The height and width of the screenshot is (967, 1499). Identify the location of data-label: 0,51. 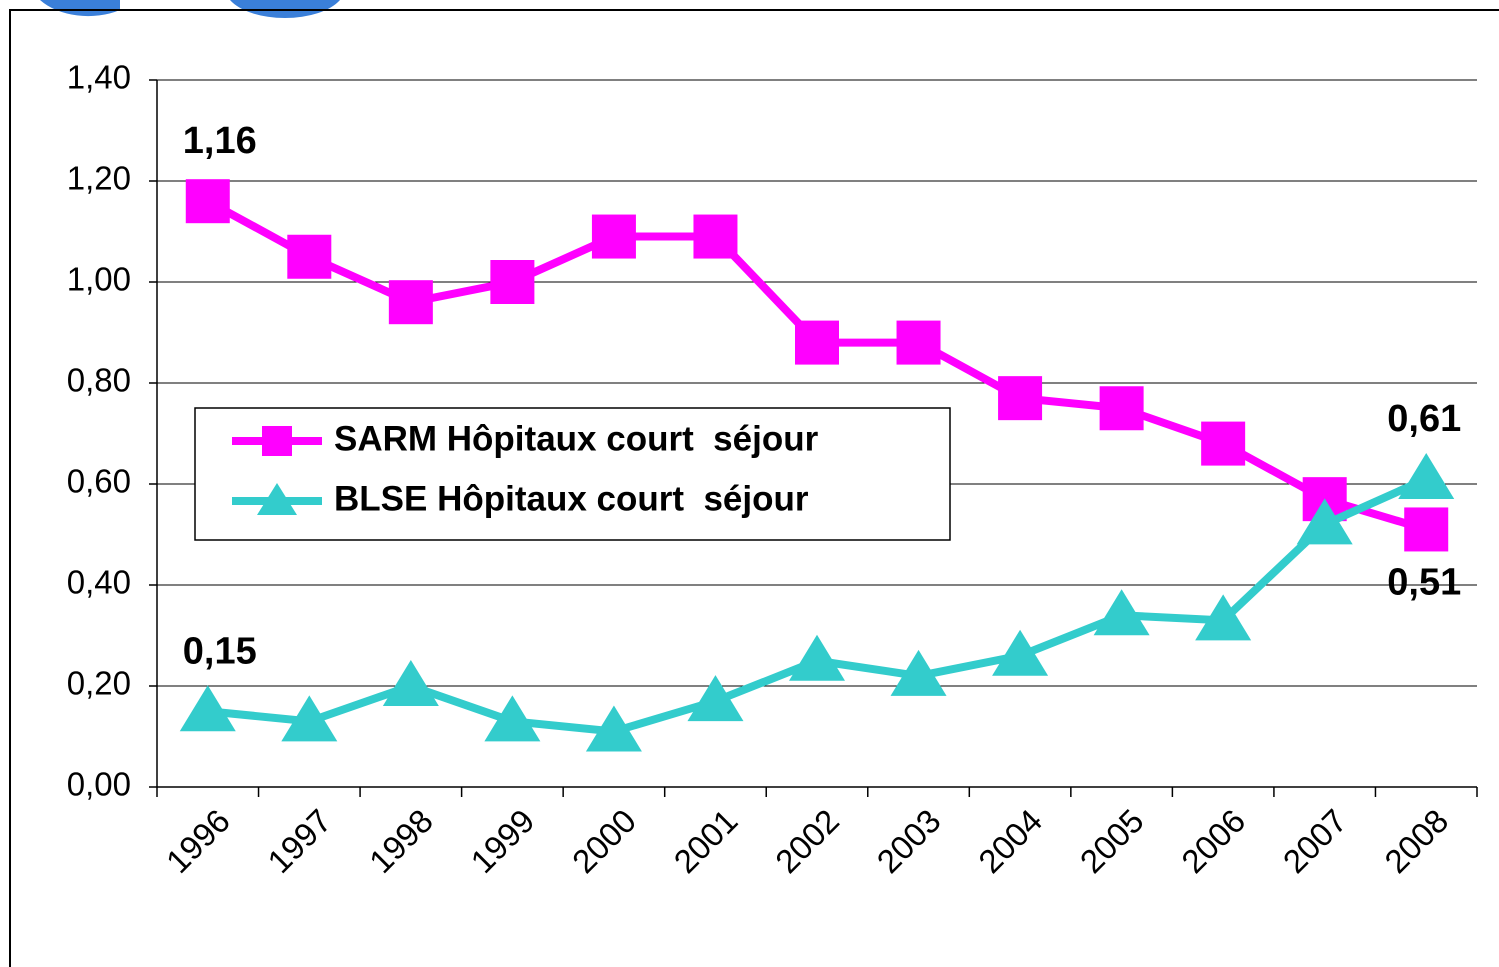
(1424, 582).